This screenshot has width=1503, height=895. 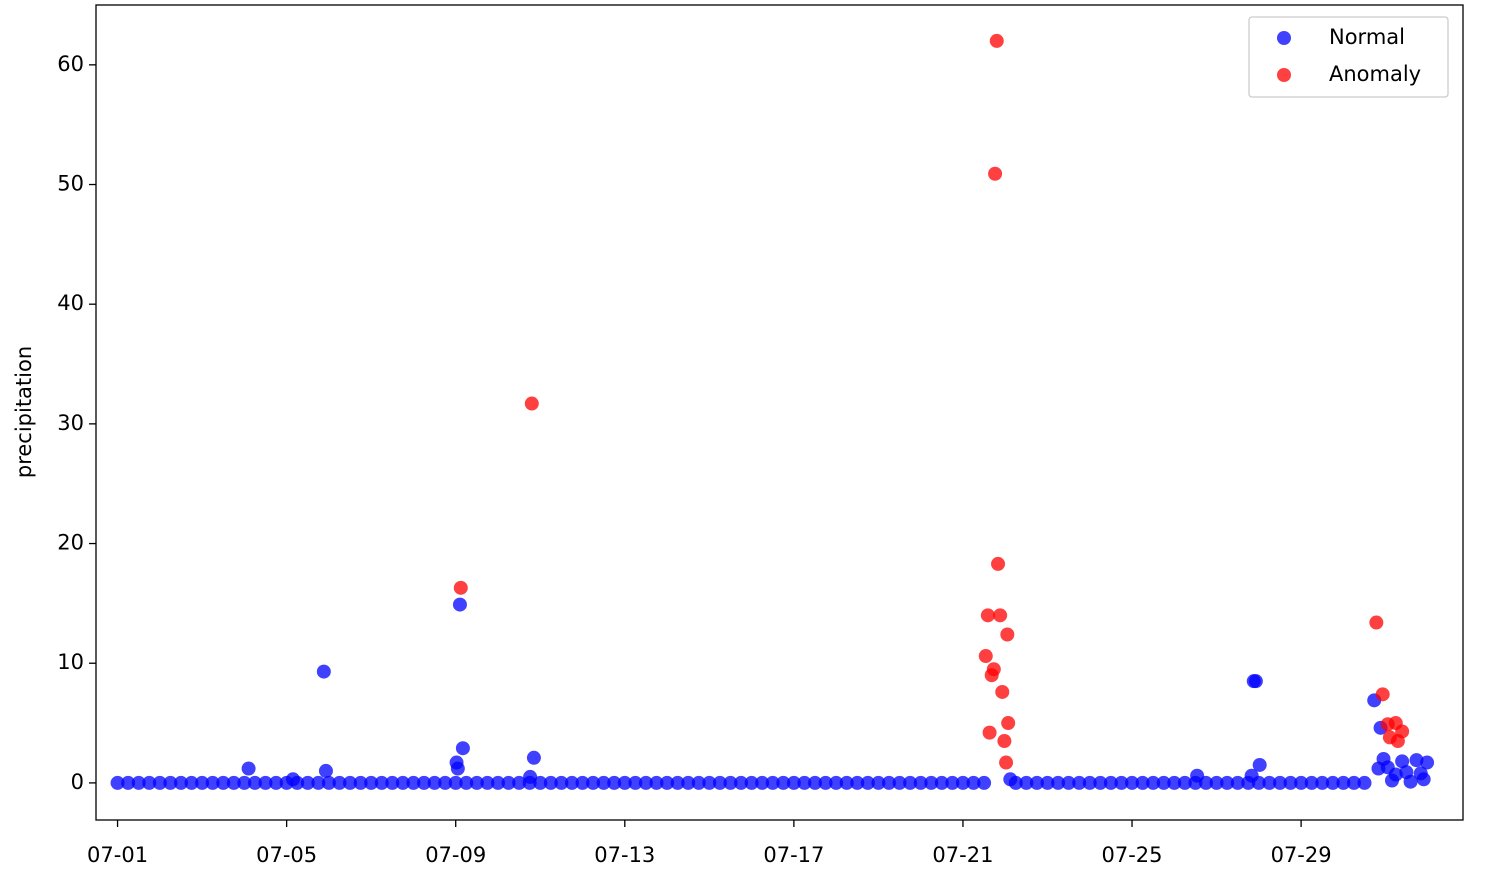 What do you see at coordinates (286, 855) in the screenshot?
I see `x-tick-label: 07-05` at bounding box center [286, 855].